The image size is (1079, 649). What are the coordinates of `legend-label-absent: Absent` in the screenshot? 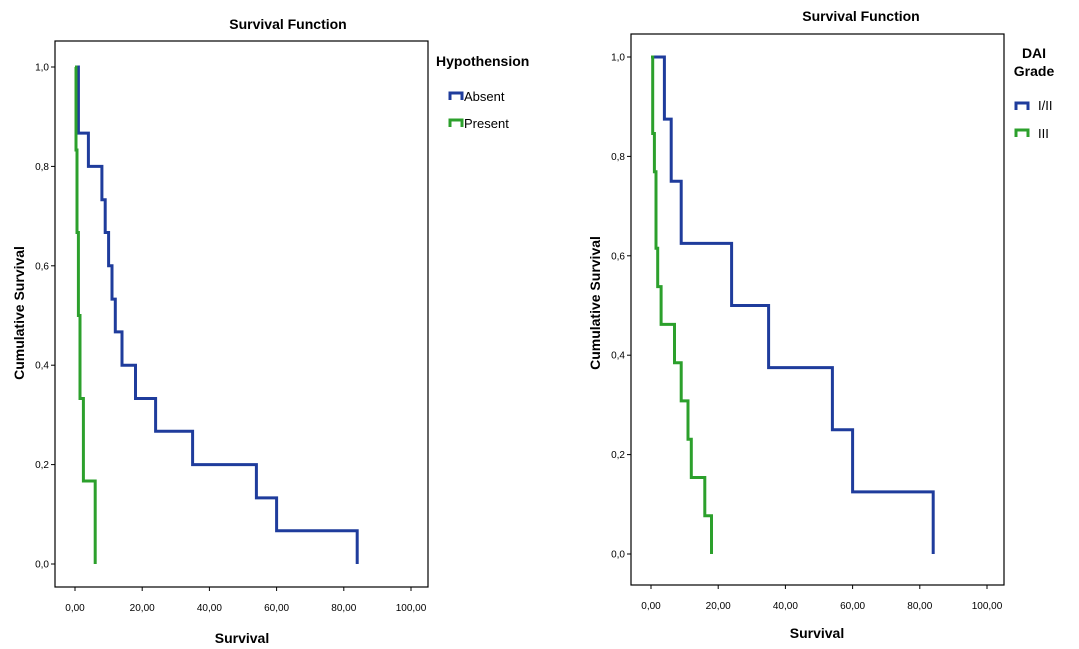 It's located at (484, 96).